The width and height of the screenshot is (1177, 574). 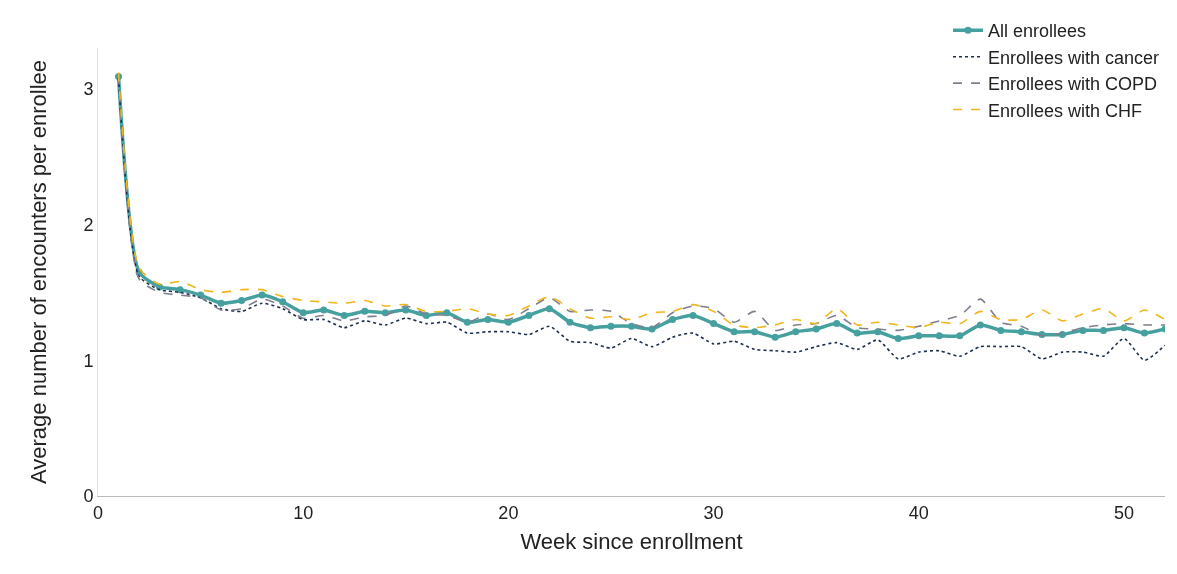 I want to click on y-tick-label: 3, so click(x=88, y=89).